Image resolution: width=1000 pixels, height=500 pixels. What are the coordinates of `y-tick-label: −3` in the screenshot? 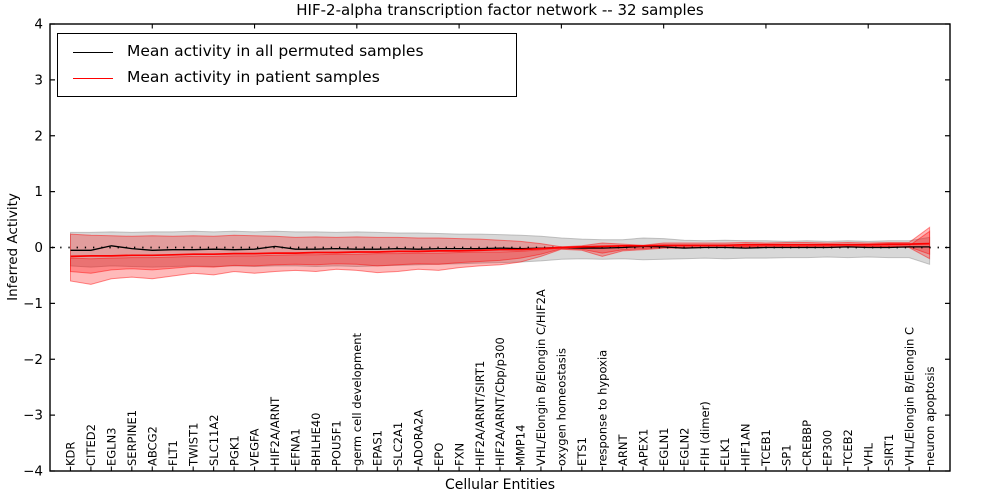 It's located at (33, 416).